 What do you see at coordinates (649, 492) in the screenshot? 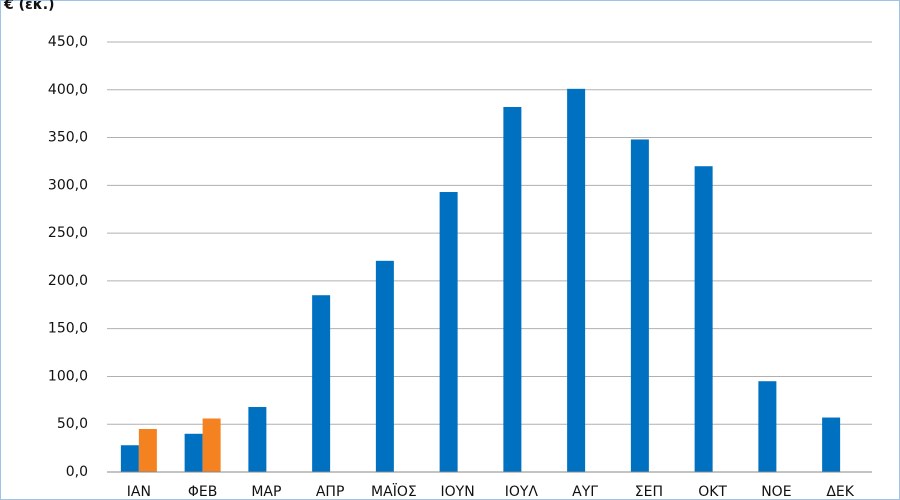
I see `x-tick-label: ΣΕΠ` at bounding box center [649, 492].